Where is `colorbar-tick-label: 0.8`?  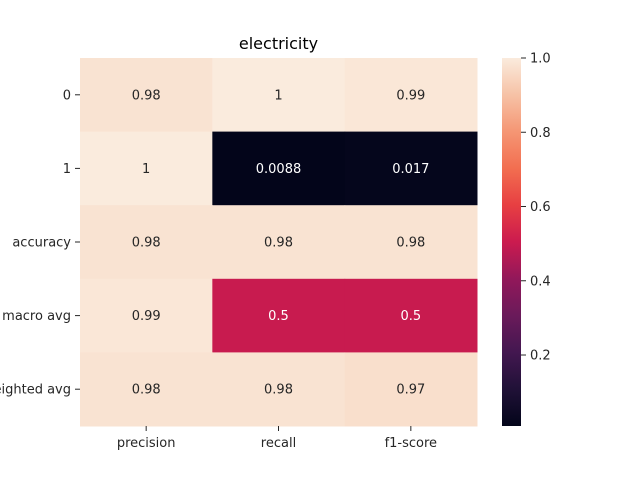
colorbar-tick-label: 0.8 is located at coordinates (540, 133).